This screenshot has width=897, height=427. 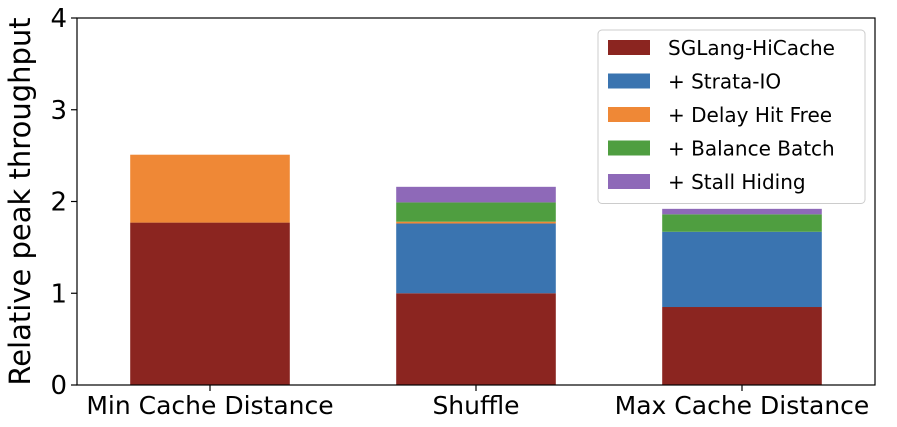 I want to click on legend-label: + Delay Hit Free, so click(x=750, y=115).